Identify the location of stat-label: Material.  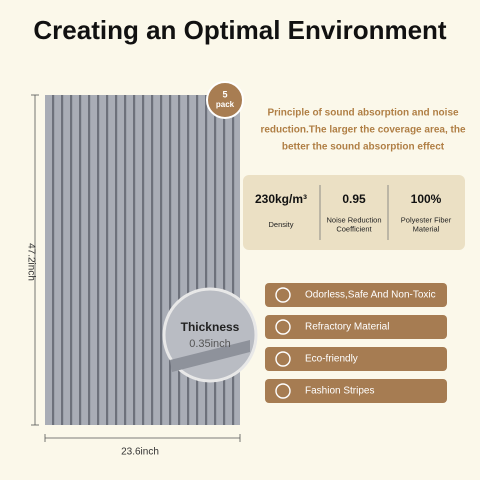
(426, 228).